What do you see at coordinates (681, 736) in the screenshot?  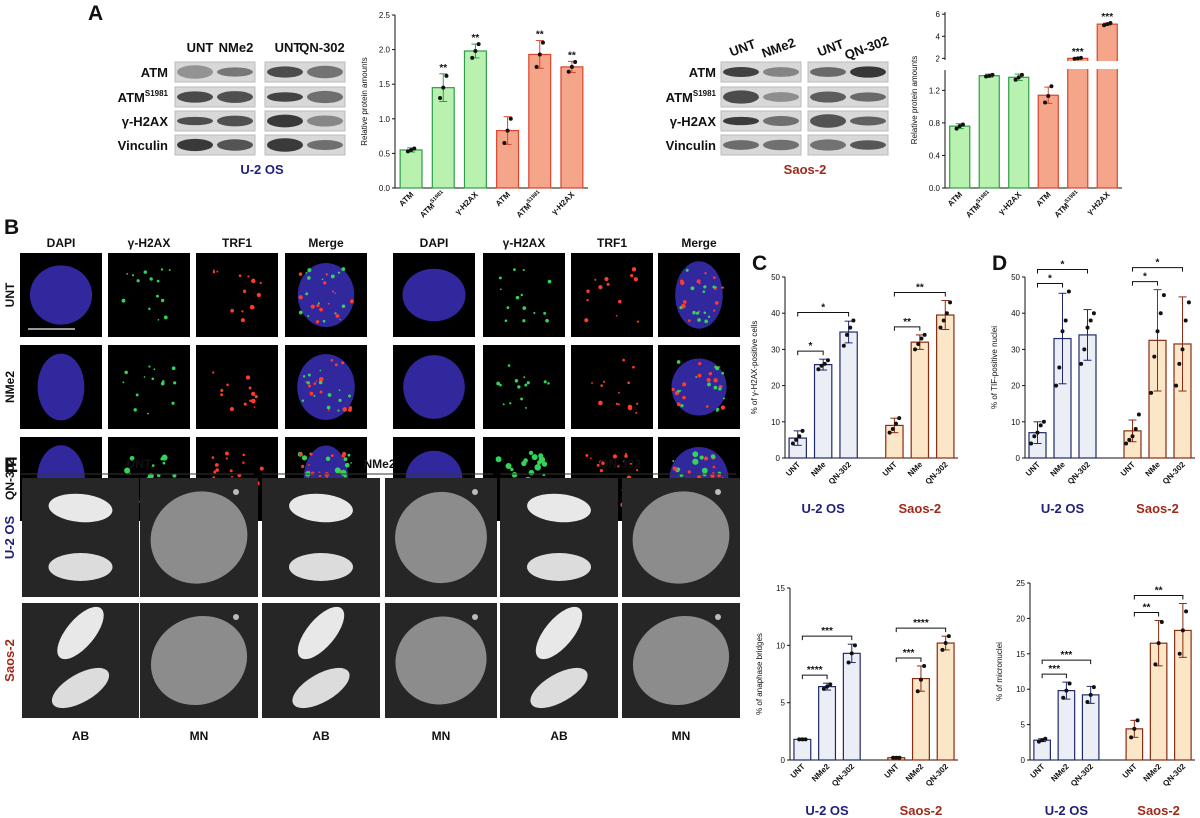 I see `image-column-label: MN` at bounding box center [681, 736].